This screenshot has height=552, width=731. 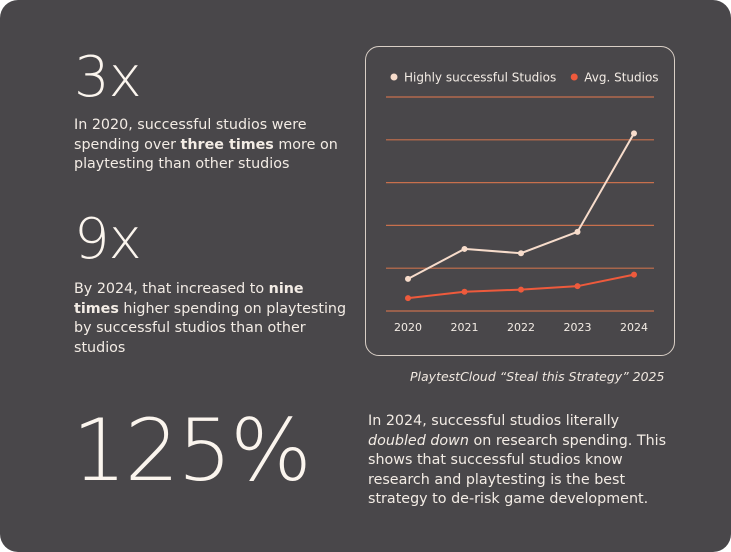 I want to click on stat-3x-value: 3x, so click(x=108, y=77).